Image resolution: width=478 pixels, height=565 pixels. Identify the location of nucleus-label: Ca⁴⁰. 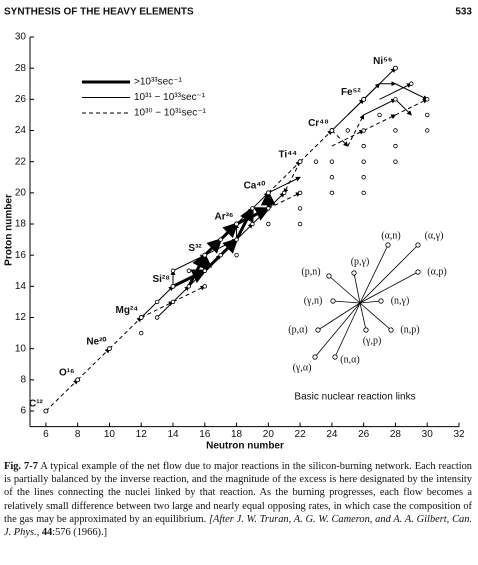
(255, 185).